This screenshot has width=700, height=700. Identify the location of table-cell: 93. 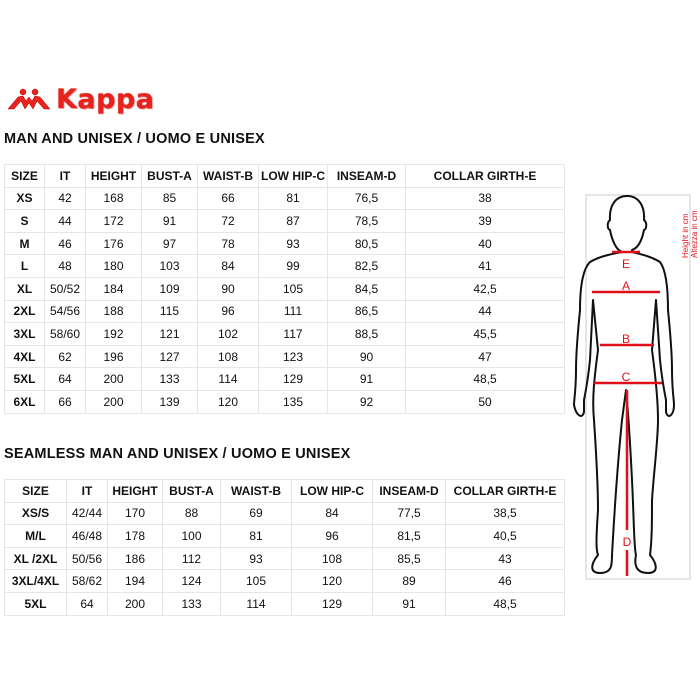
(293, 243).